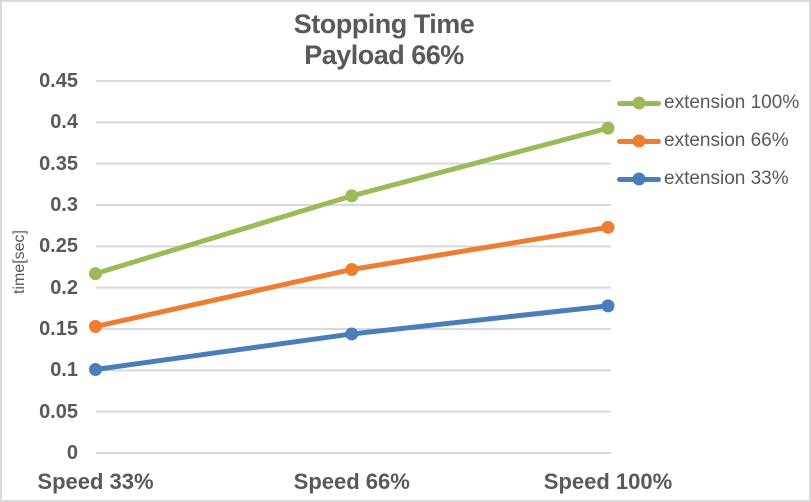 The image size is (811, 502). Describe the element at coordinates (72, 453) in the screenshot. I see `y-tick-label: 0` at that location.